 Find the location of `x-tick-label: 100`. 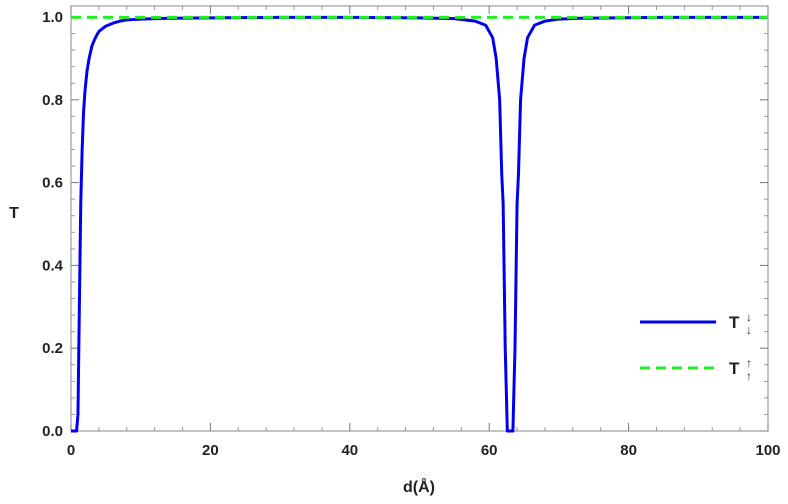

x-tick-label: 100 is located at coordinates (767, 450).